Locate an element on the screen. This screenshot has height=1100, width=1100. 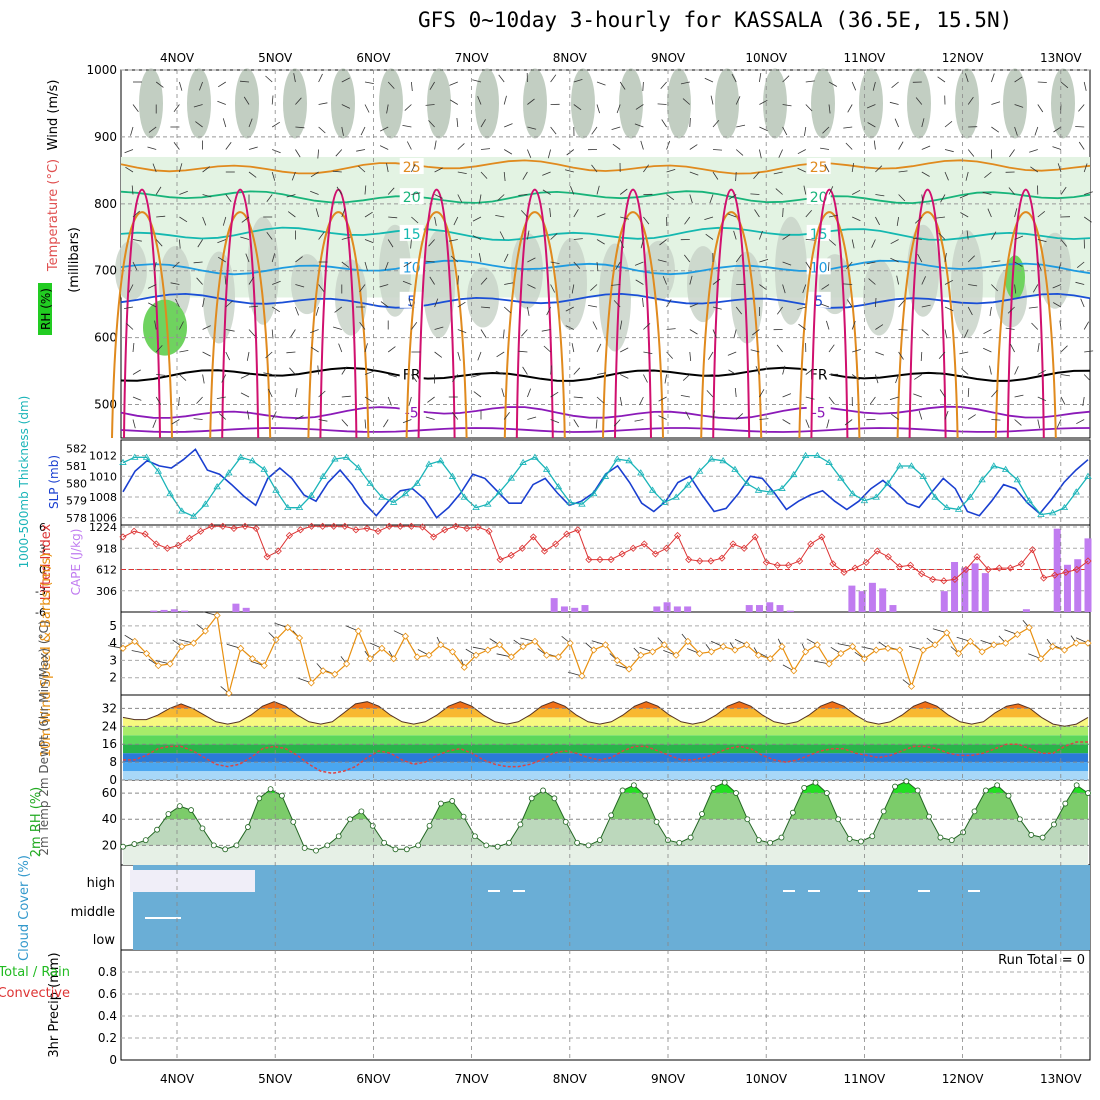
cape-tick-label: 306 is located at coordinates (106, 591).